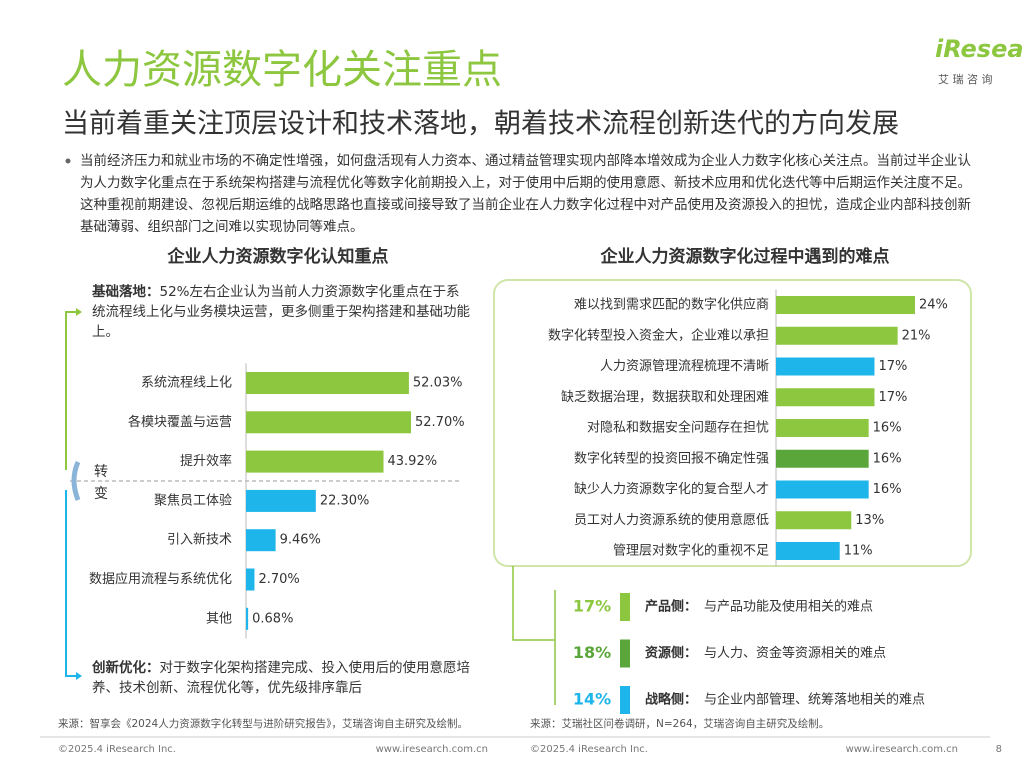 The height and width of the screenshot is (768, 1024). What do you see at coordinates (160, 579) in the screenshot?
I see `category-label: 数据应用流程与系统优化` at bounding box center [160, 579].